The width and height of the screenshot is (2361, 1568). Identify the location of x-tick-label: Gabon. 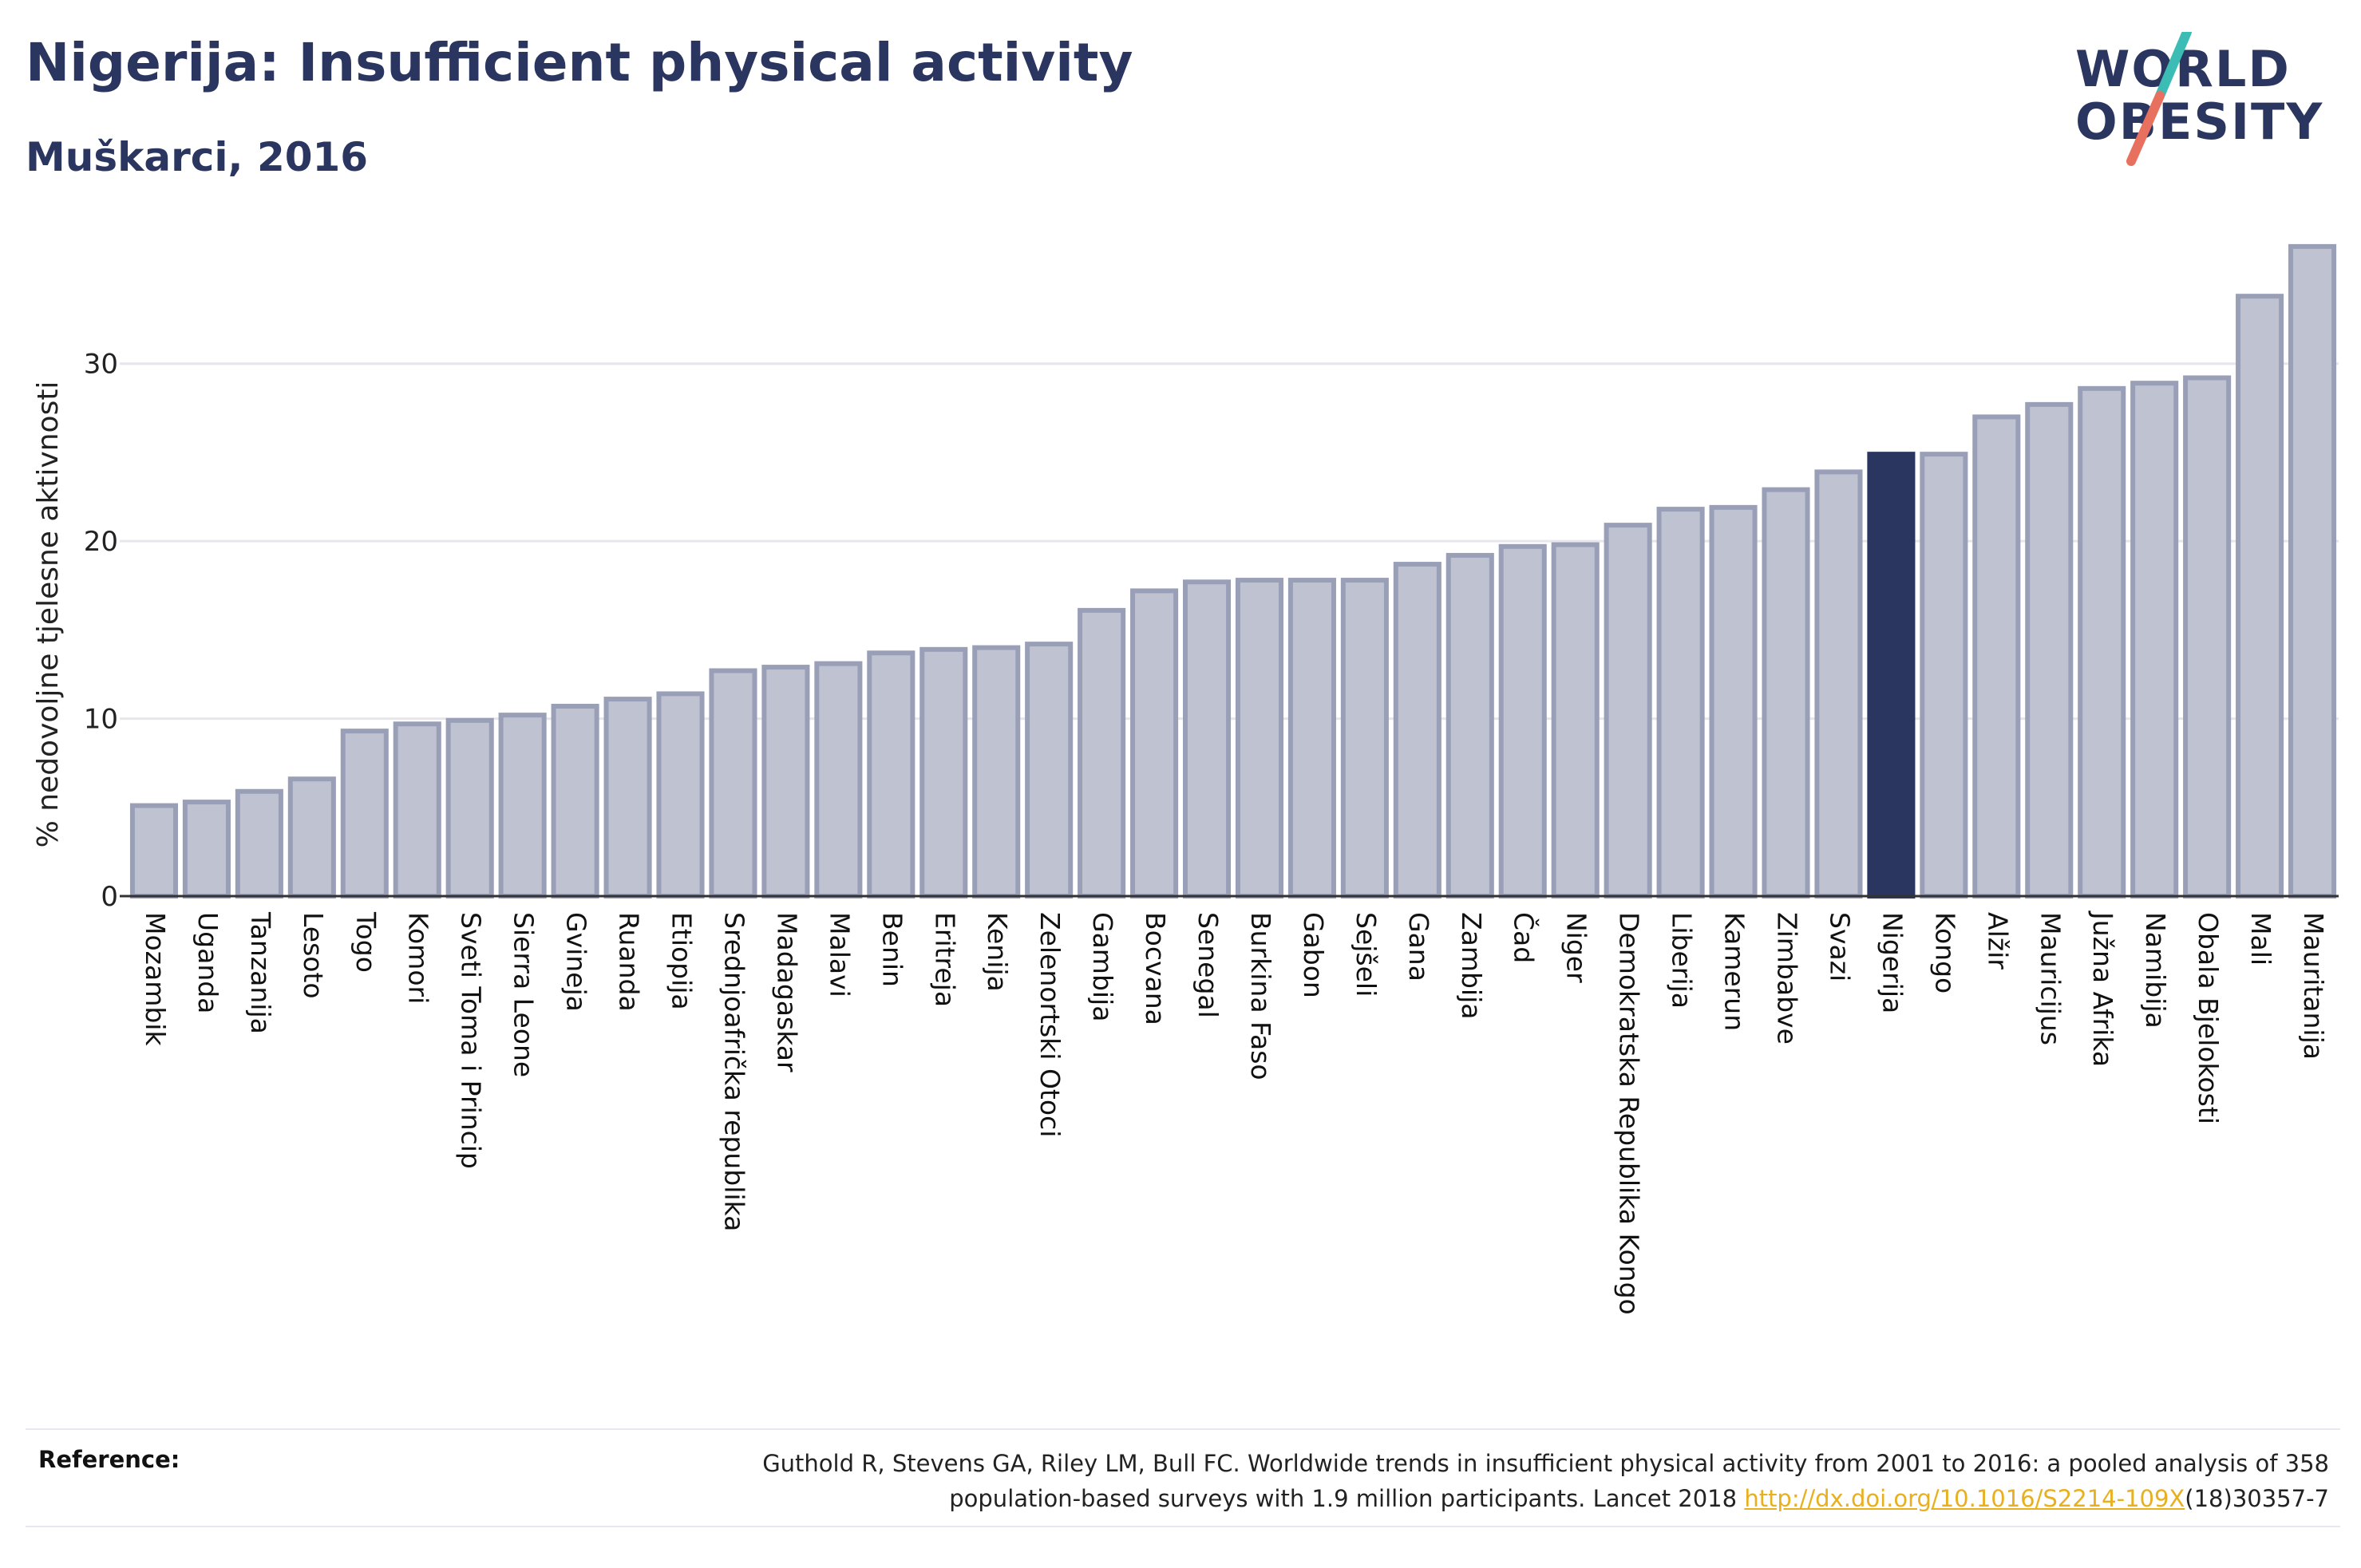
(1313, 955).